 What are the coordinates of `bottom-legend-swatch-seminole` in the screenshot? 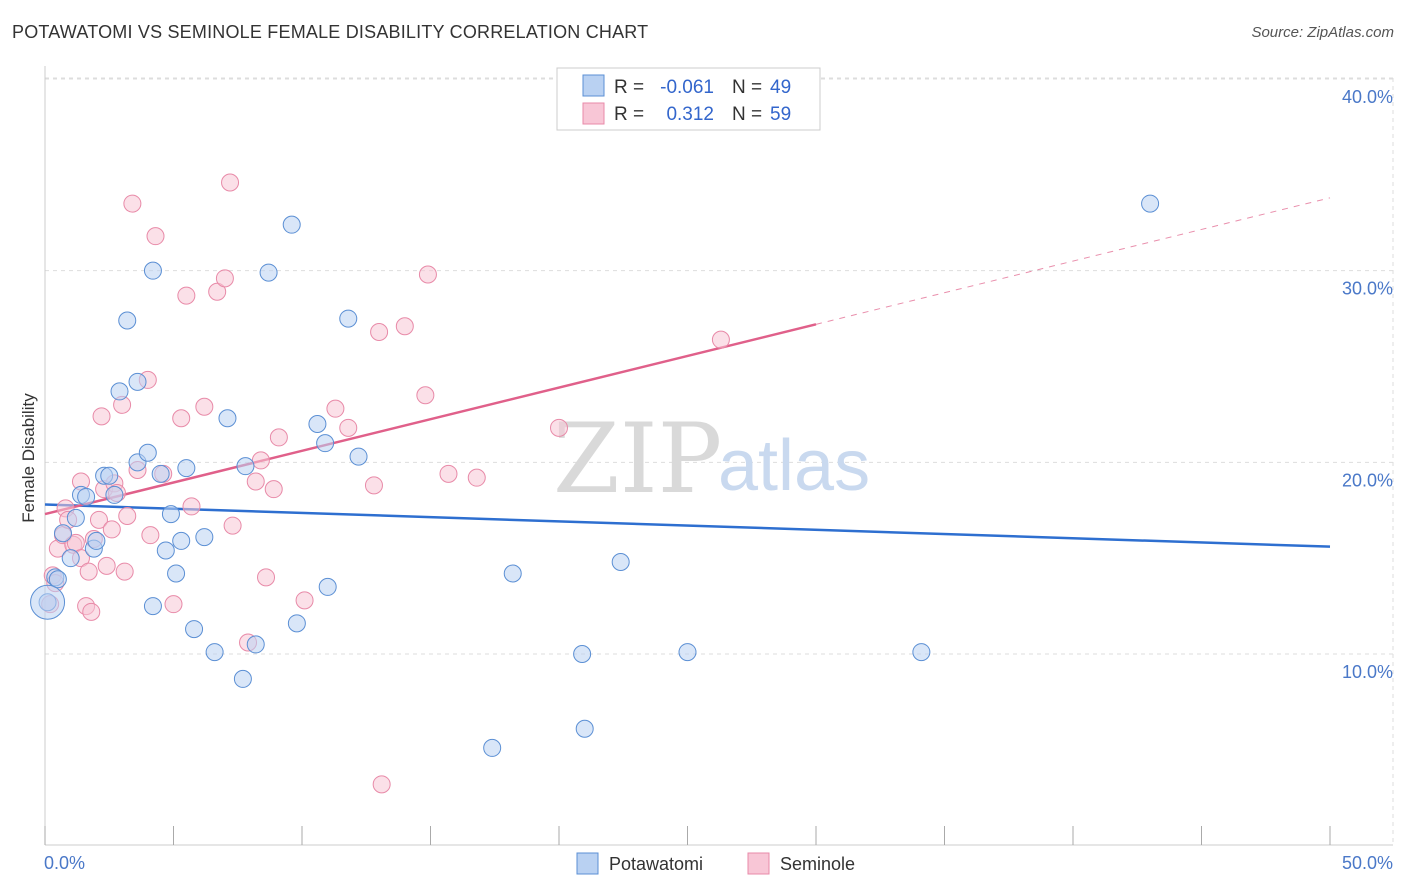 It's located at (758, 863).